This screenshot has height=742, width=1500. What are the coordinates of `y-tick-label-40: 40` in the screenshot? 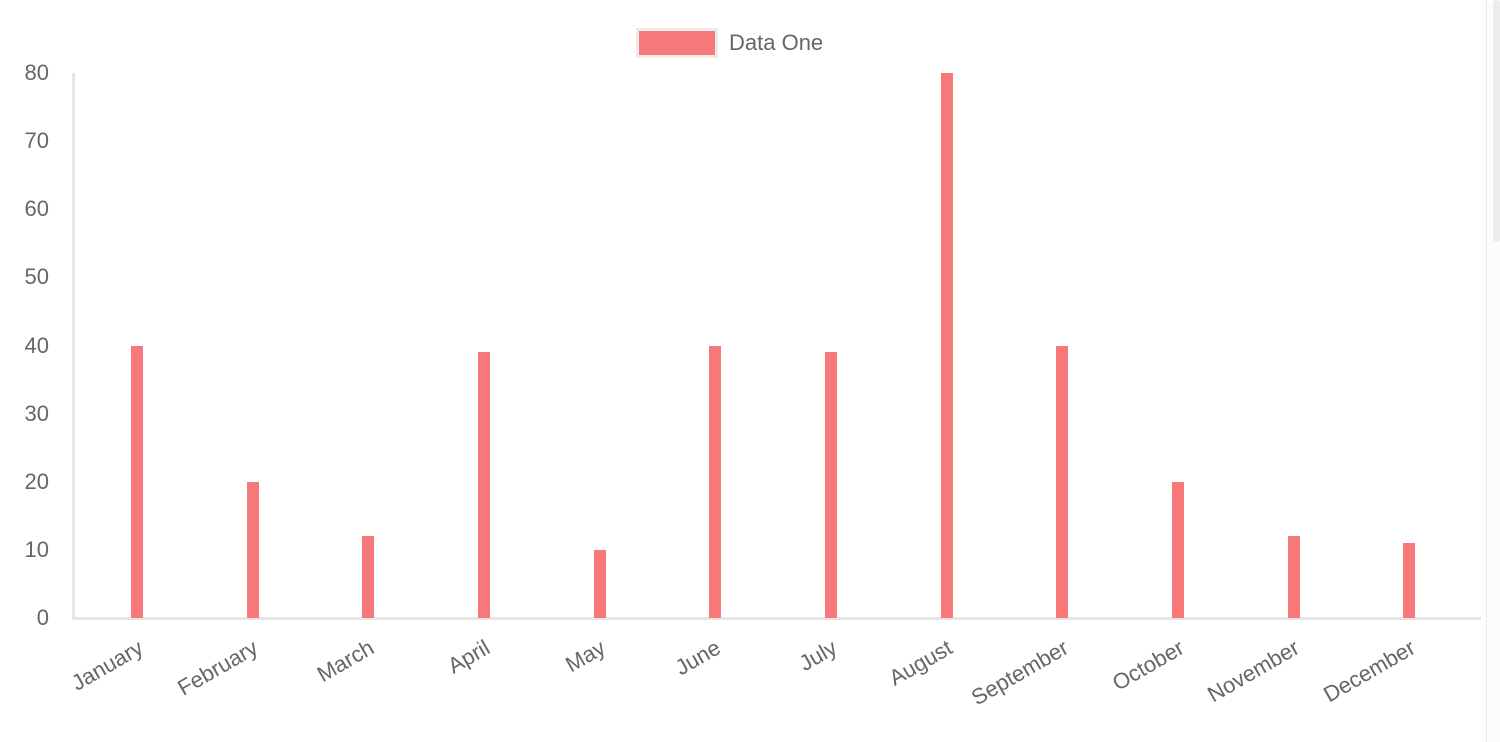 It's located at (36, 345).